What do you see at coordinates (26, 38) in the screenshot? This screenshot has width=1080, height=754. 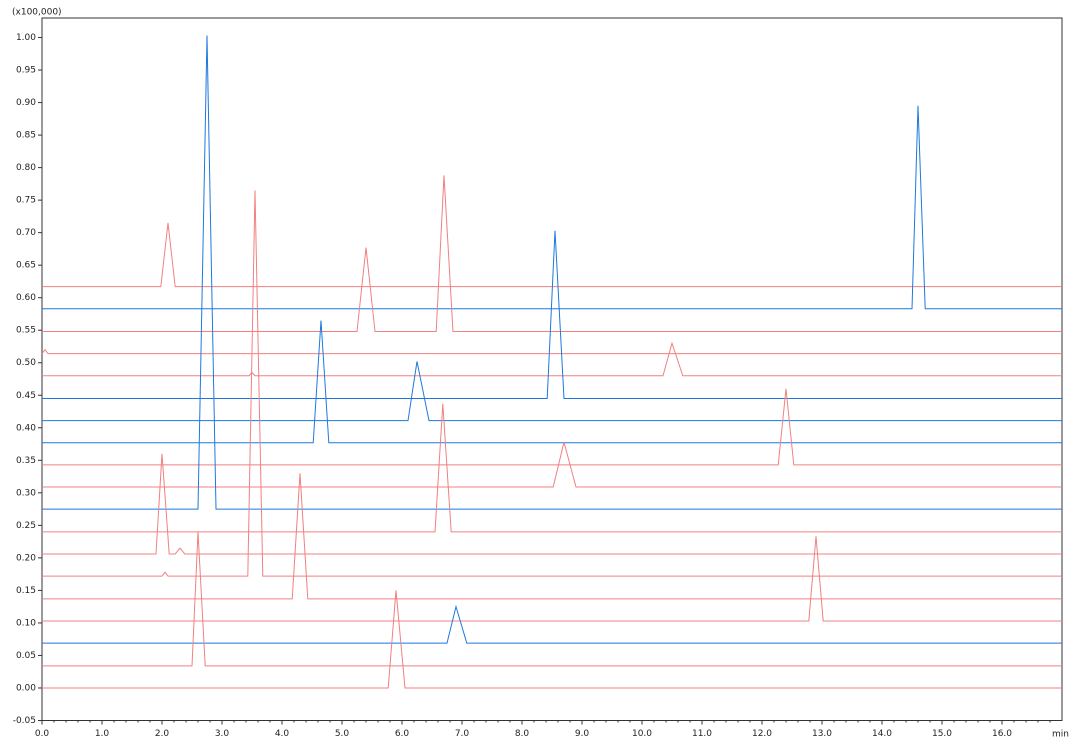 I see `y-tick-label: 1.00` at bounding box center [26, 38].